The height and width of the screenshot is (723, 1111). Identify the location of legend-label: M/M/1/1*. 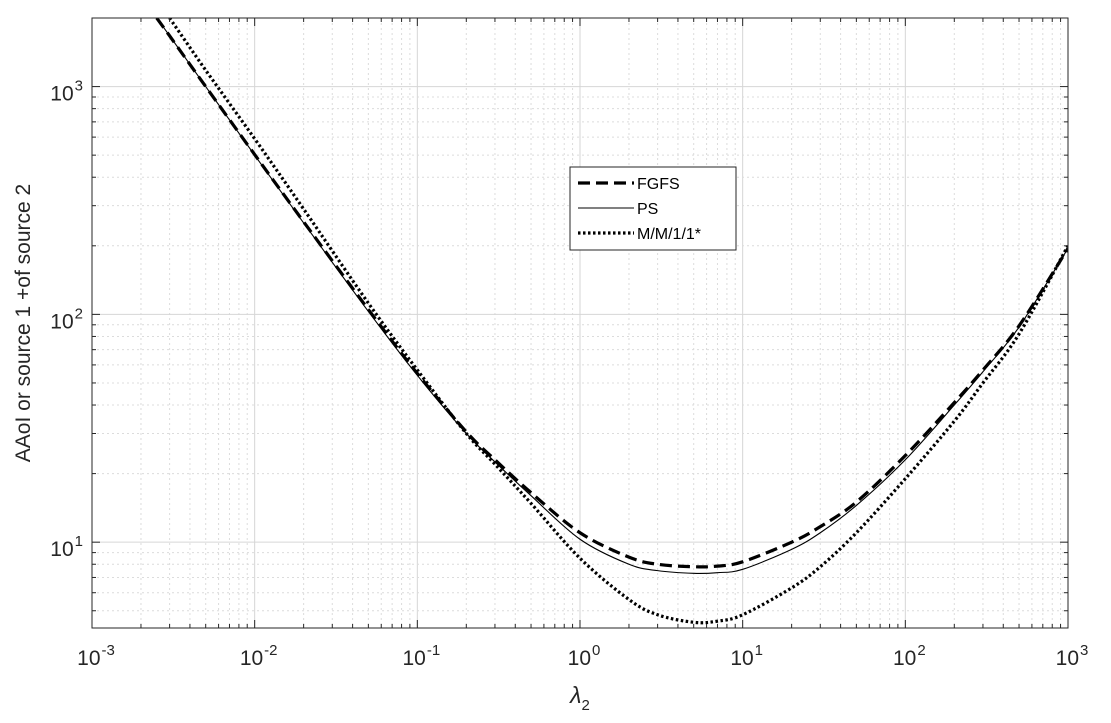
(669, 234).